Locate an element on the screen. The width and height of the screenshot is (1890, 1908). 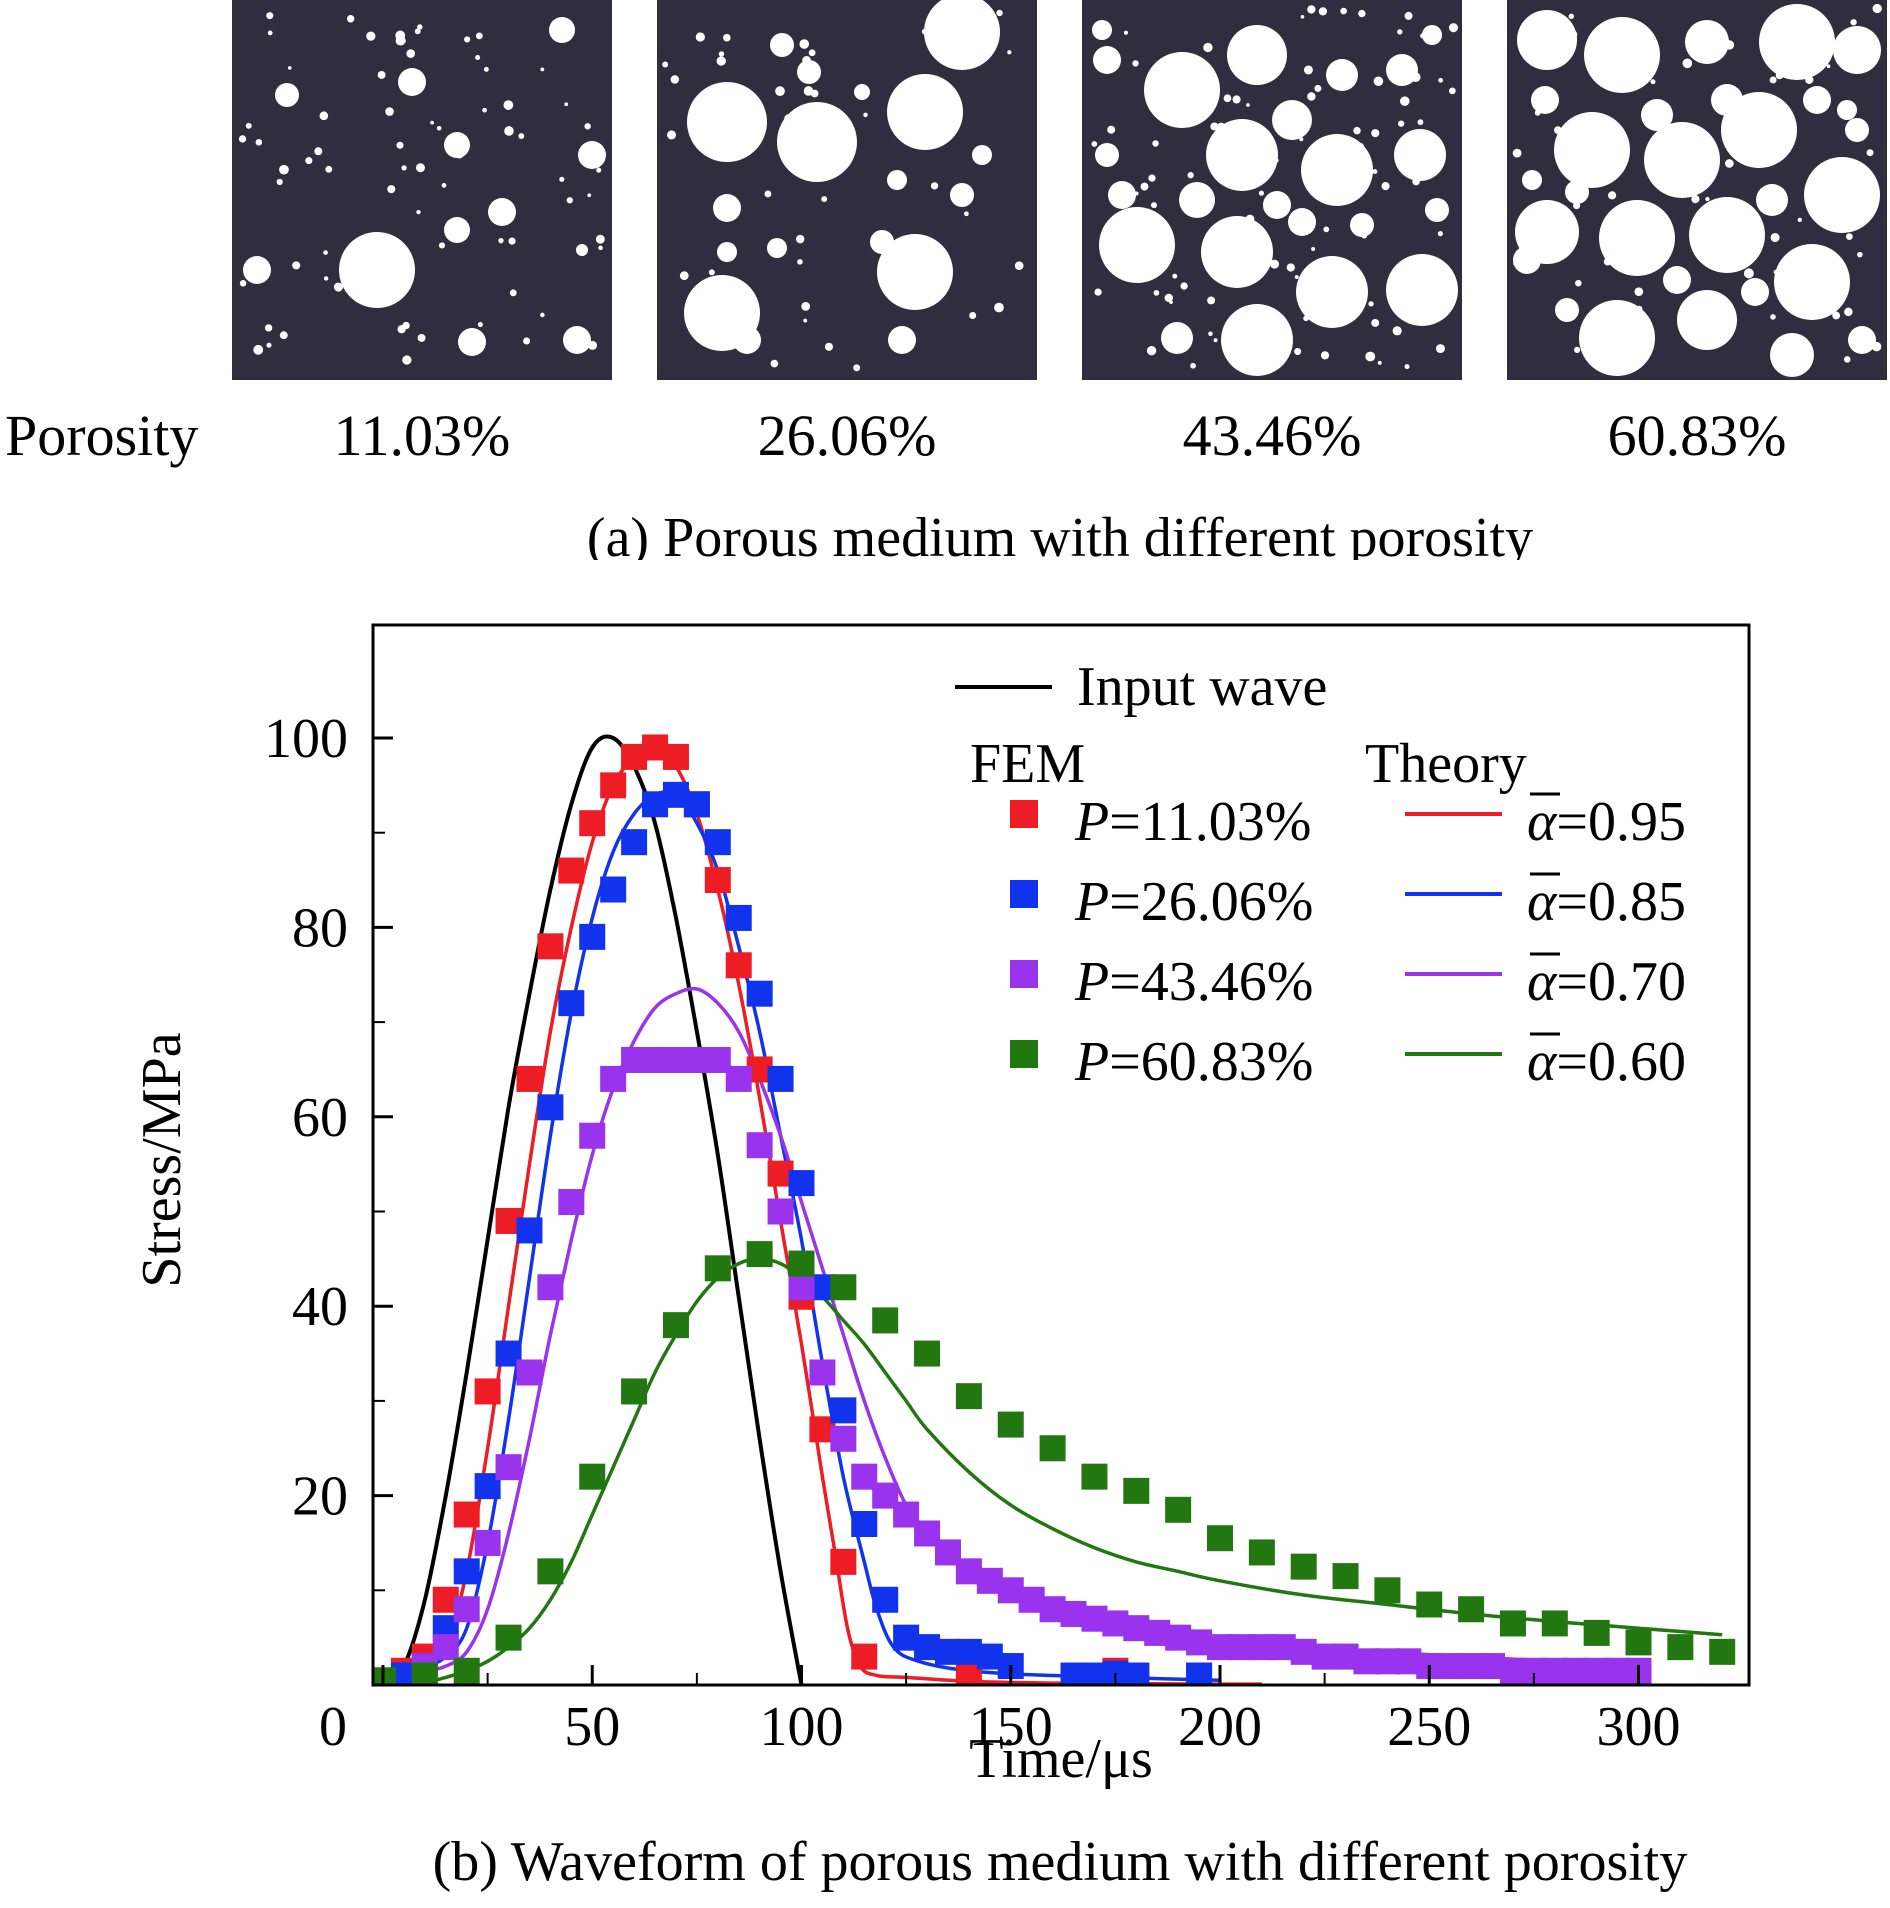
y-tick-label: 40 is located at coordinates (320, 1307).